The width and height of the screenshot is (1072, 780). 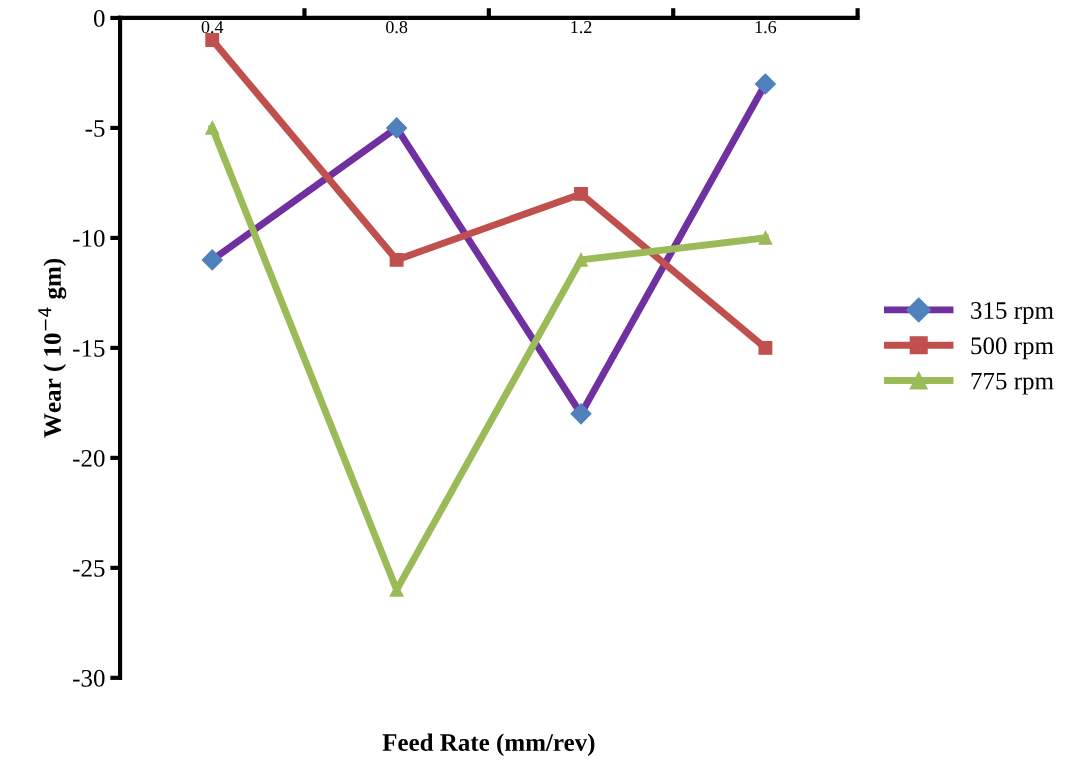 I want to click on y-axis-title: Wear ( 10$^{−4}$ gm), so click(x=52, y=348).